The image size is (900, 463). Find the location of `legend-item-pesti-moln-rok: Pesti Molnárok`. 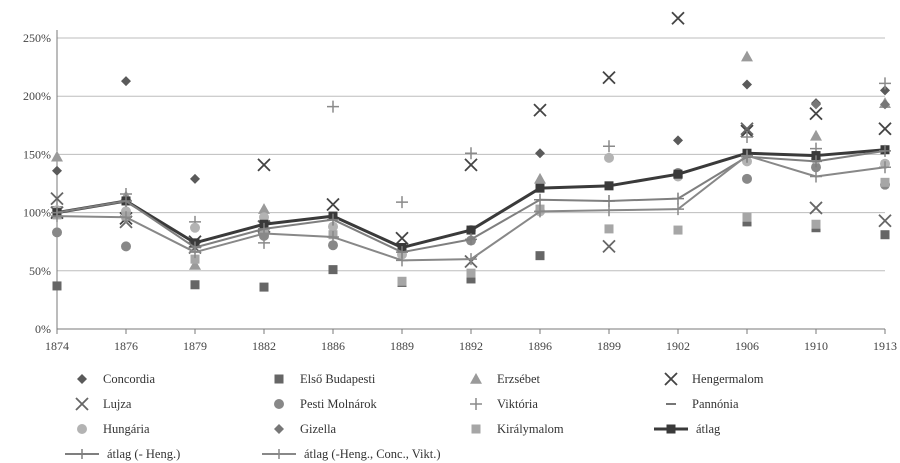

legend-item-pesti-moln-rok: Pesti Molnárok is located at coordinates (325, 404).